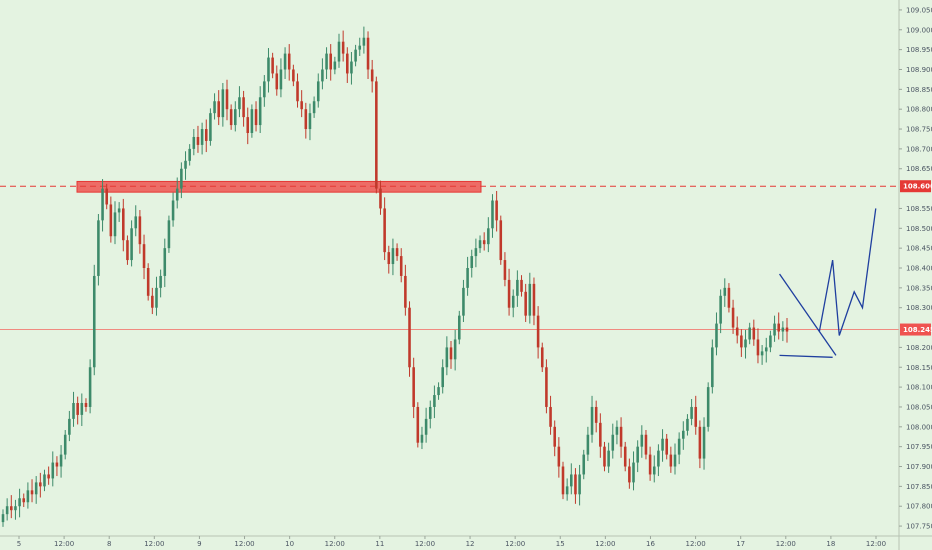  I want to click on price-tick-label: 108.150, so click(919, 368).